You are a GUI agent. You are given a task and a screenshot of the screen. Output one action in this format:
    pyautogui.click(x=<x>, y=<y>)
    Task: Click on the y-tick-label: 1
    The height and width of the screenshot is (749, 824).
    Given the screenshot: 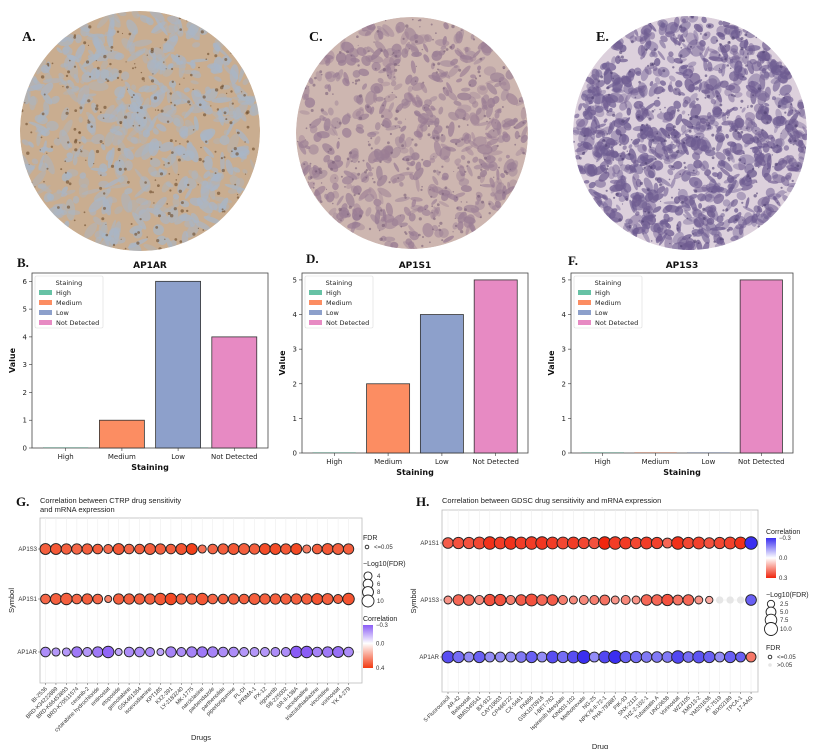 What is the action you would take?
    pyautogui.click(x=25, y=421)
    